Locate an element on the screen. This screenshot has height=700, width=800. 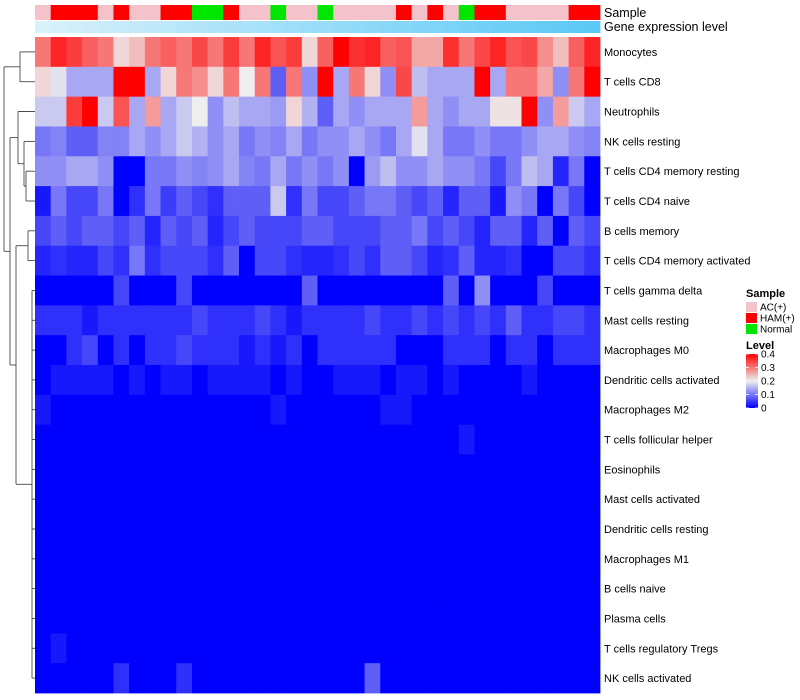
legend-swatch is located at coordinates (751, 318).